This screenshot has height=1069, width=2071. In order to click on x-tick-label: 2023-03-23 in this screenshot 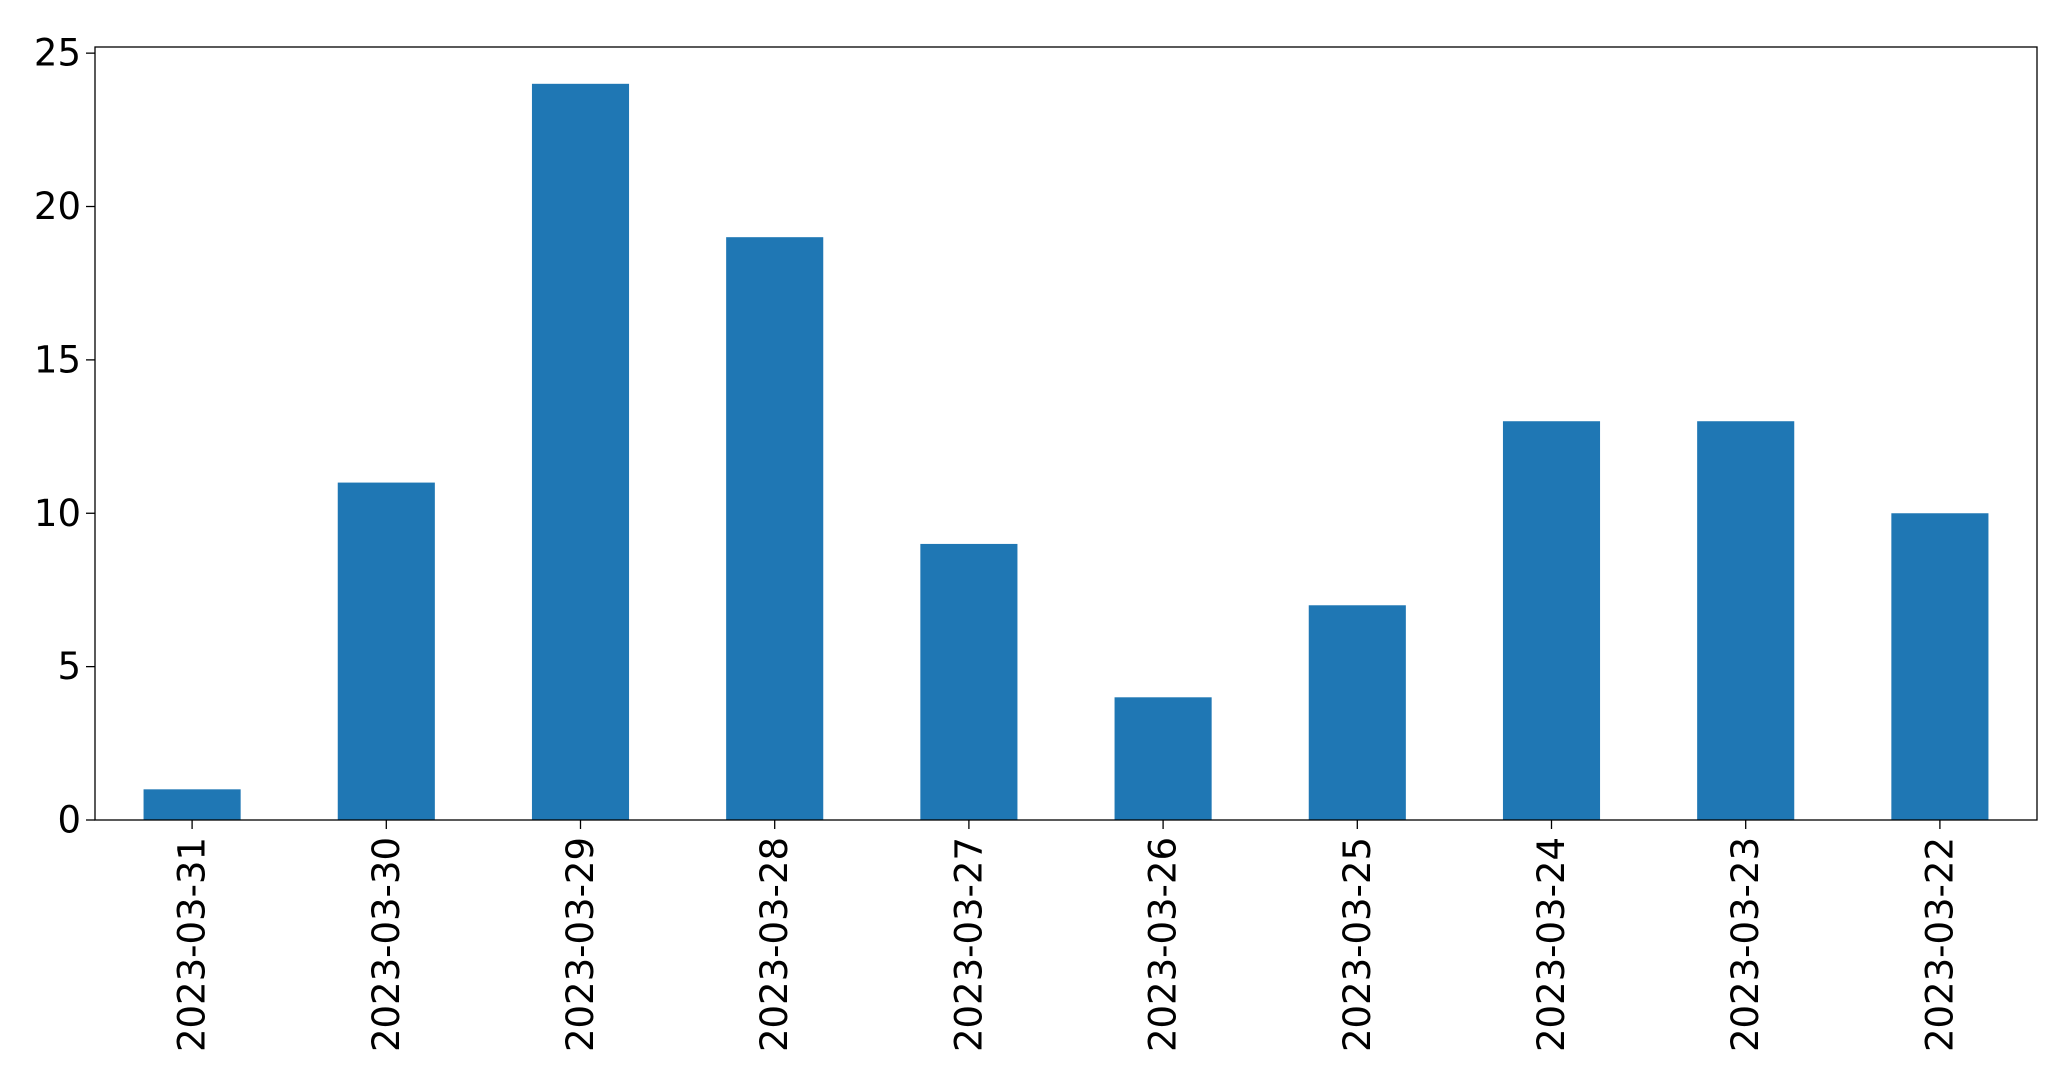, I will do `click(1745, 944)`.